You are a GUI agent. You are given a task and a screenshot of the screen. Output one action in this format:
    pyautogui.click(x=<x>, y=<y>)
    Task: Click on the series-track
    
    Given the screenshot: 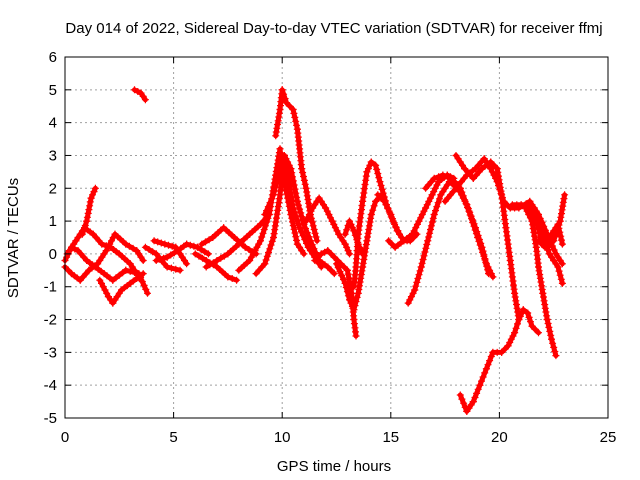 What is the action you would take?
    pyautogui.click(x=499, y=360)
    